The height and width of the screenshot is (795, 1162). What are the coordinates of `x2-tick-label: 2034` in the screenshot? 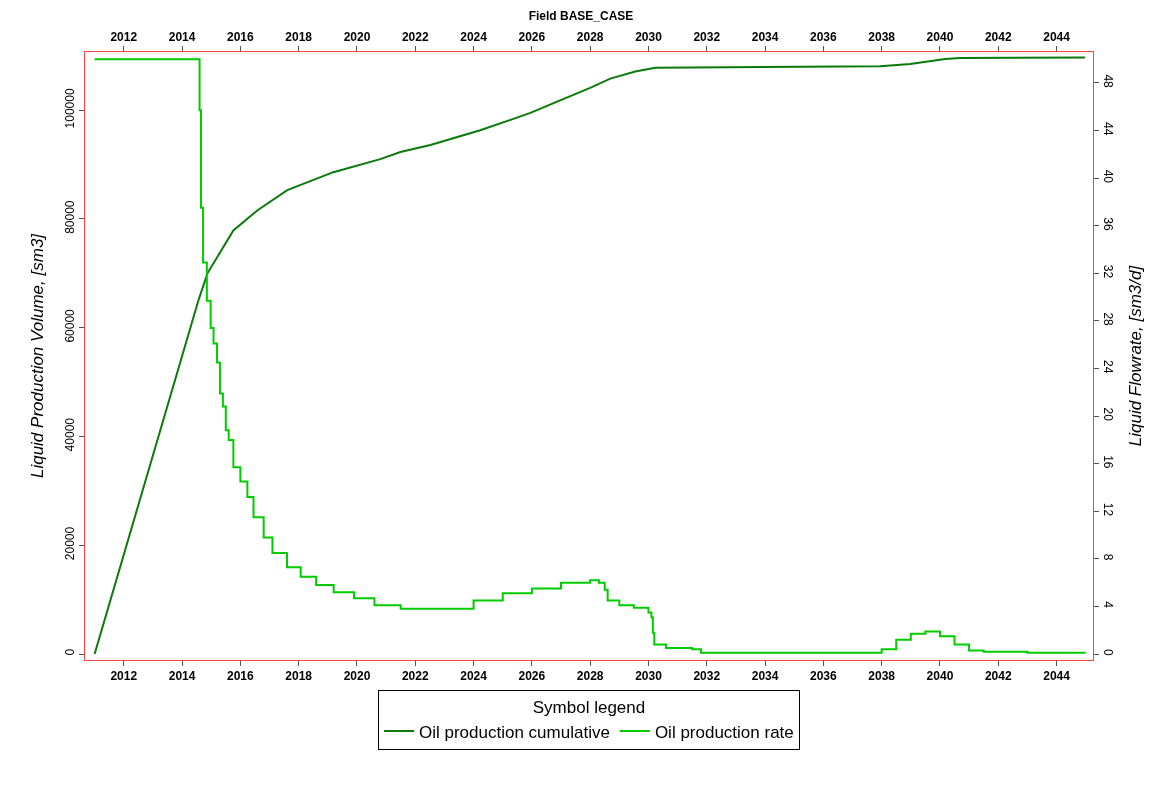 It's located at (765, 676).